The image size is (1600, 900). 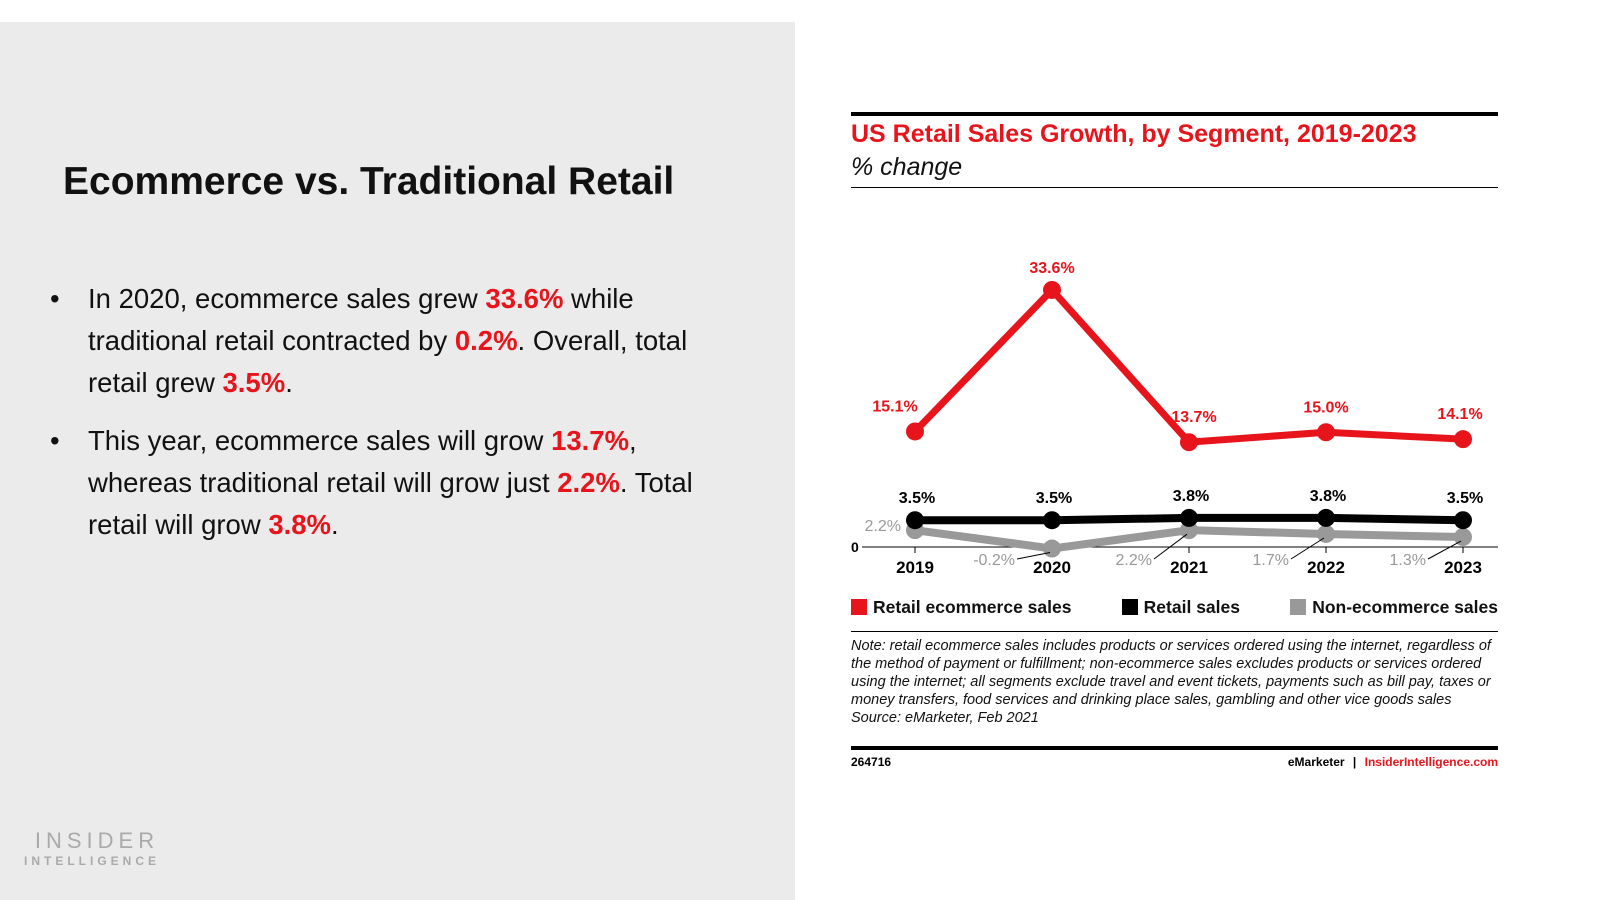 I want to click on bullet-text: . Overall, total retail grew, so click(x=388, y=361).